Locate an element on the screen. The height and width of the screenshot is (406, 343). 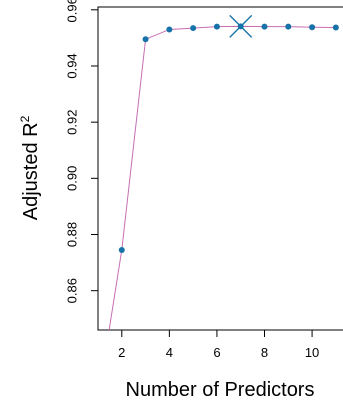
max-highlight-marker is located at coordinates (241, 26).